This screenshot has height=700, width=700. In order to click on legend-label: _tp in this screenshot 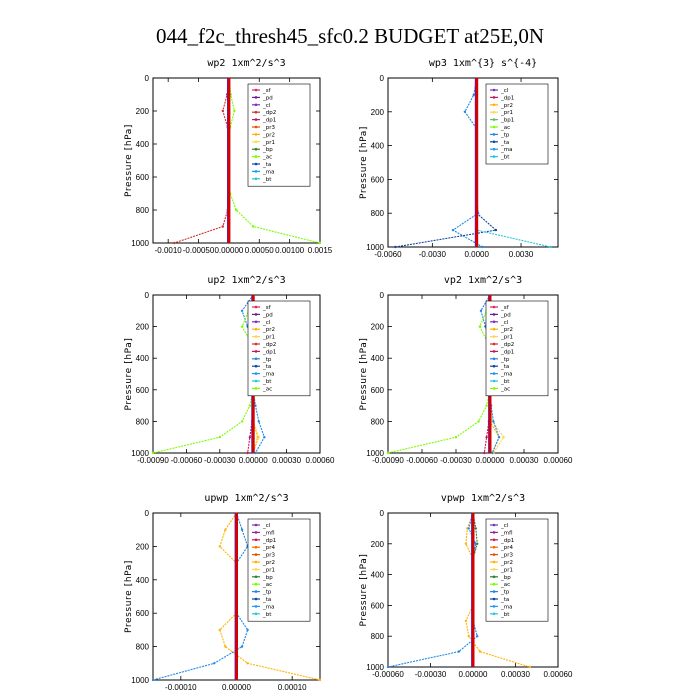, I will do `click(505, 135)`.